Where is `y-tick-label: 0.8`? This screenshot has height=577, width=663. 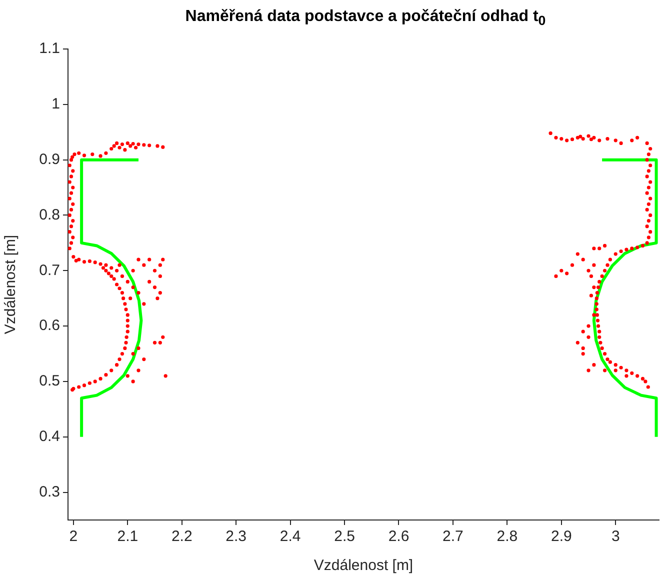 y-tick-label: 0.8 is located at coordinates (49, 215).